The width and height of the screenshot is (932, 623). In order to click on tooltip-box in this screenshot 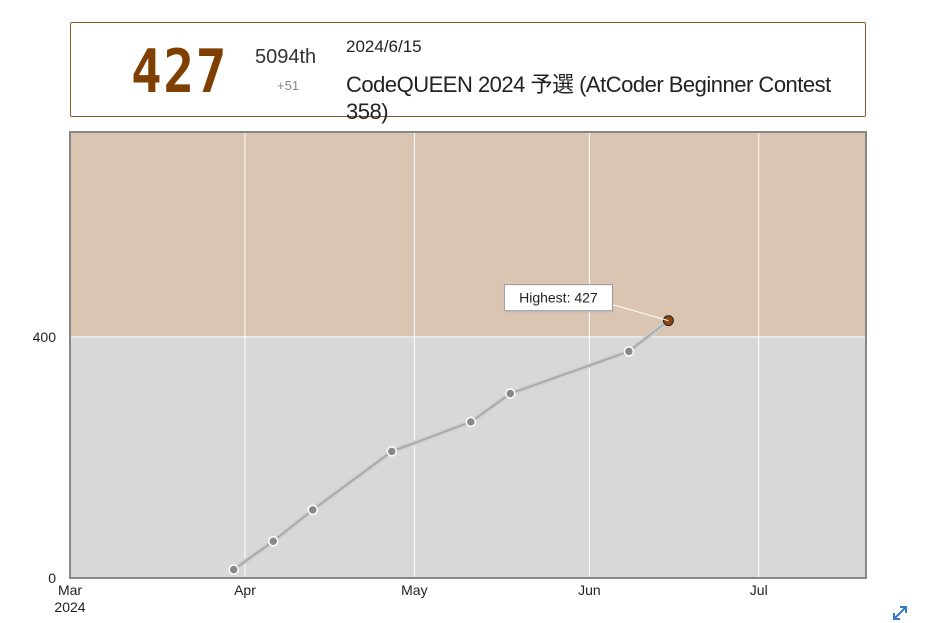, I will do `click(558, 298)`.